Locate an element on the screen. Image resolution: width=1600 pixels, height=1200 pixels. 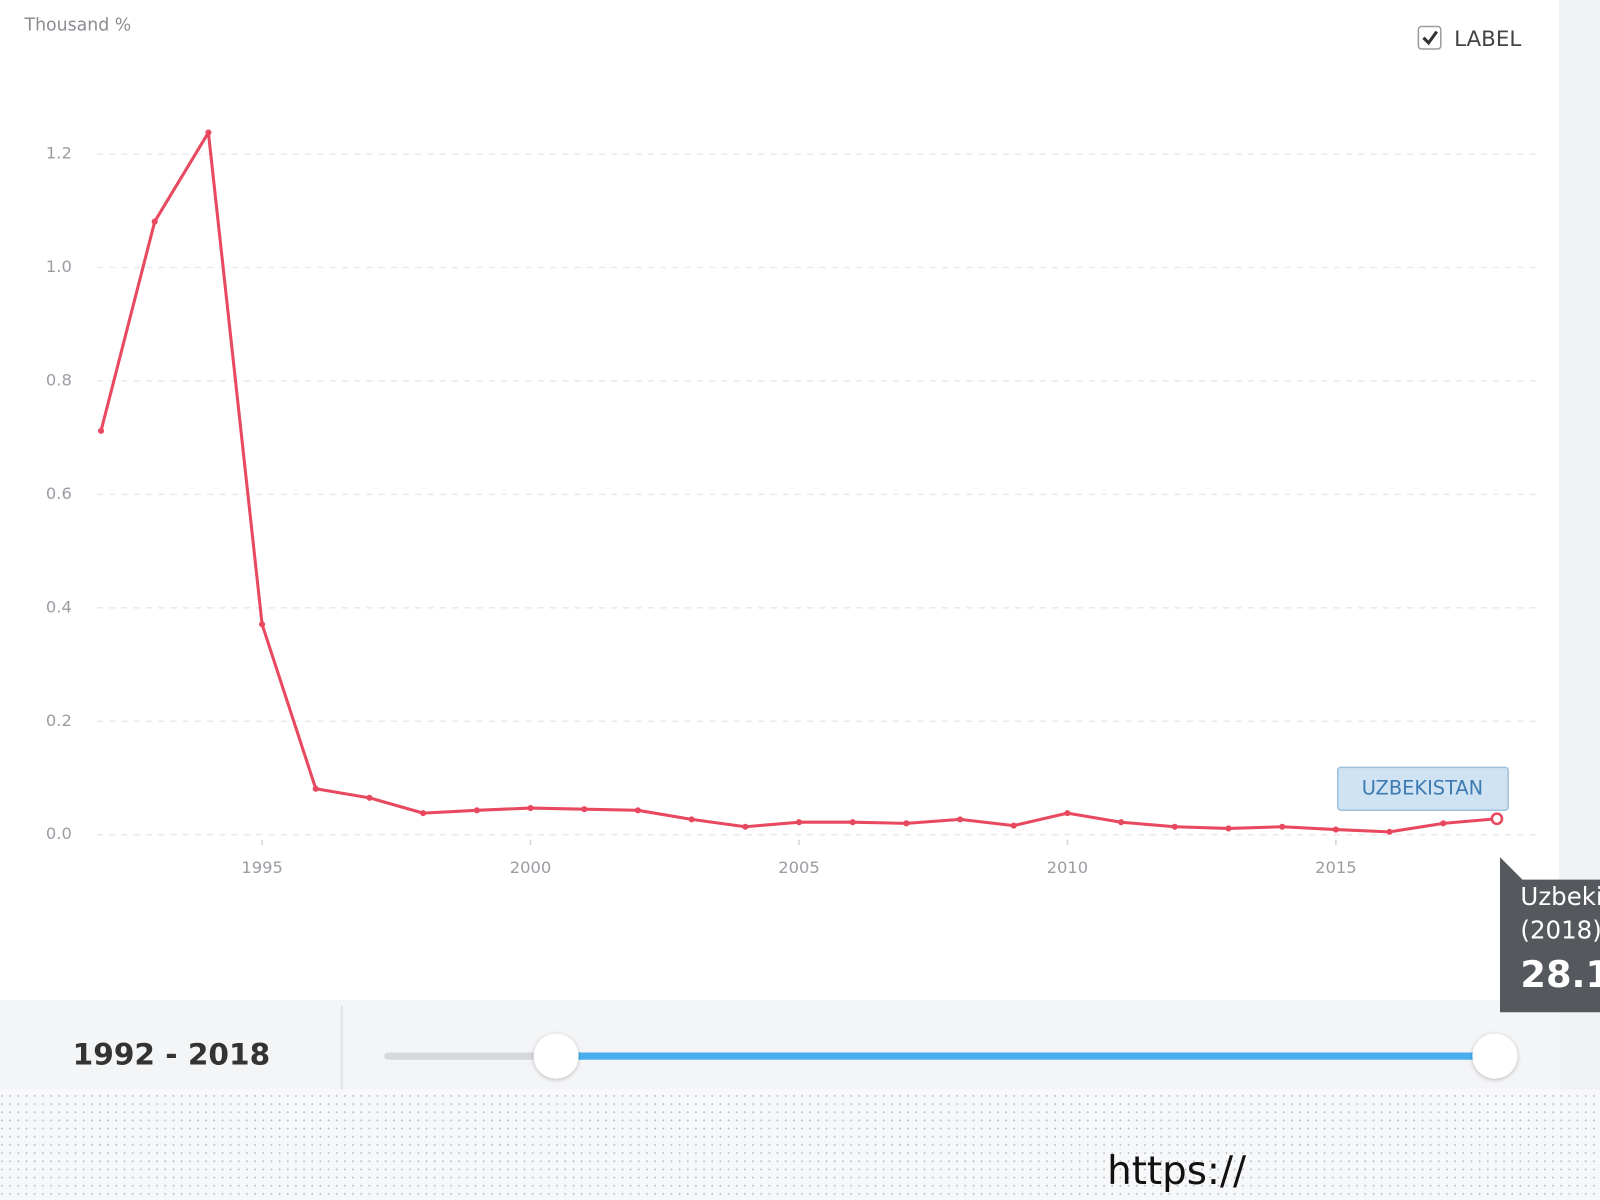
y-tick-label: 0.0 is located at coordinates (59, 833).